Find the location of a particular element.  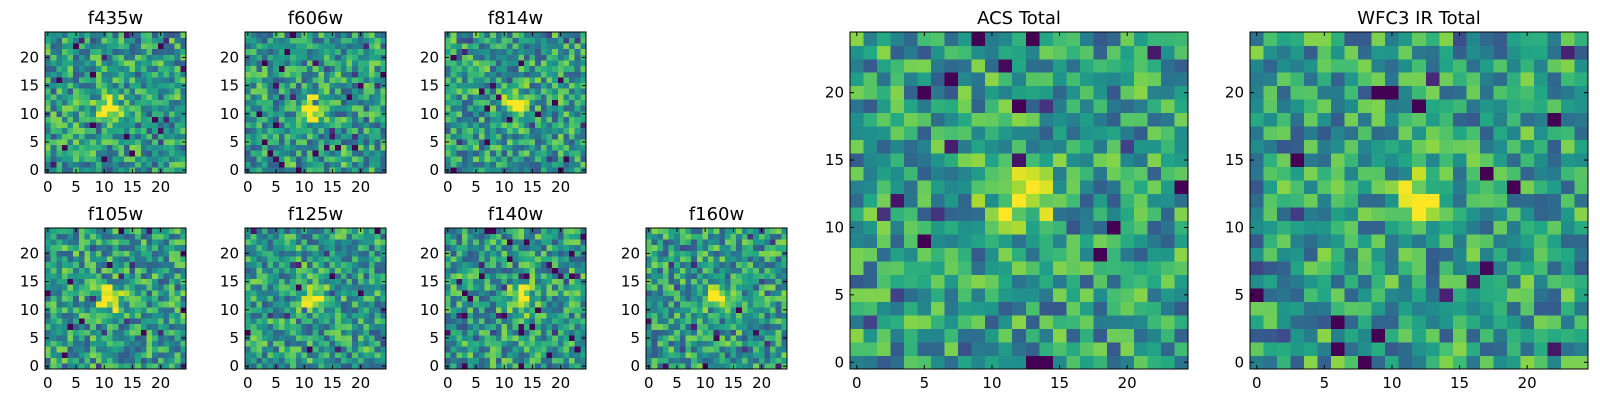

x-tick-label: 0 is located at coordinates (649, 383).